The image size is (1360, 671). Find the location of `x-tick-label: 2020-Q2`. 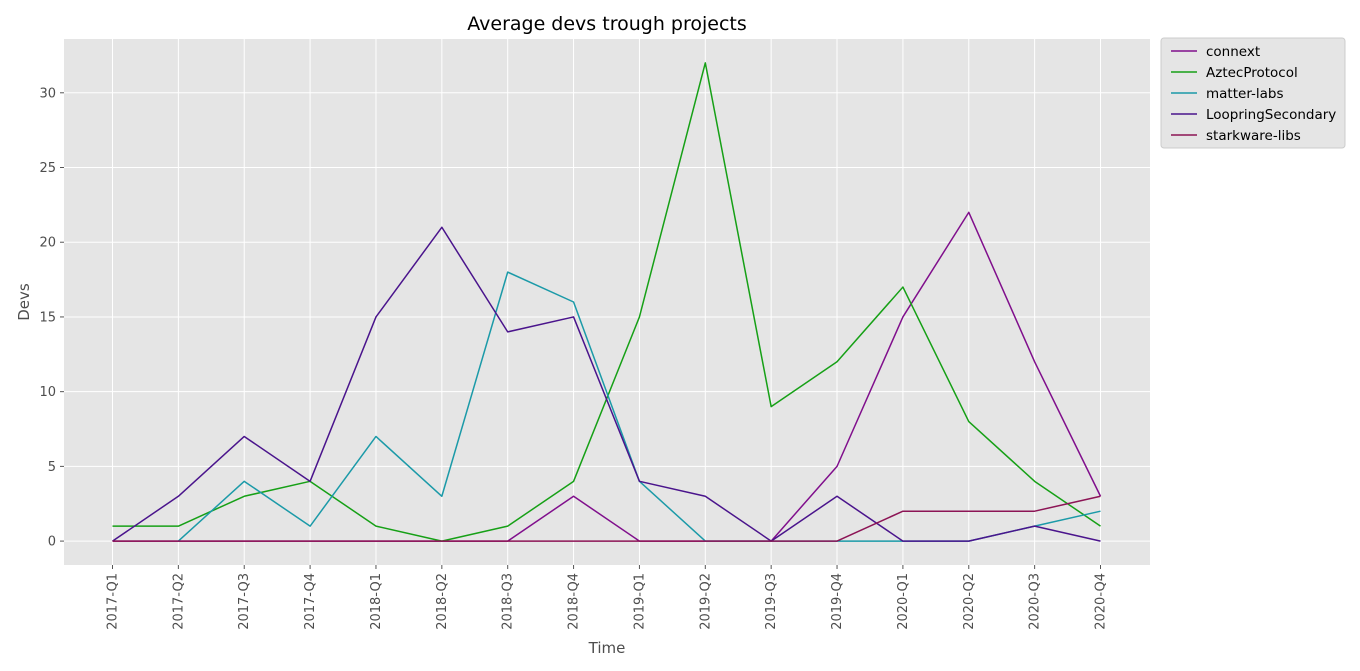

x-tick-label: 2020-Q2 is located at coordinates (969, 601).